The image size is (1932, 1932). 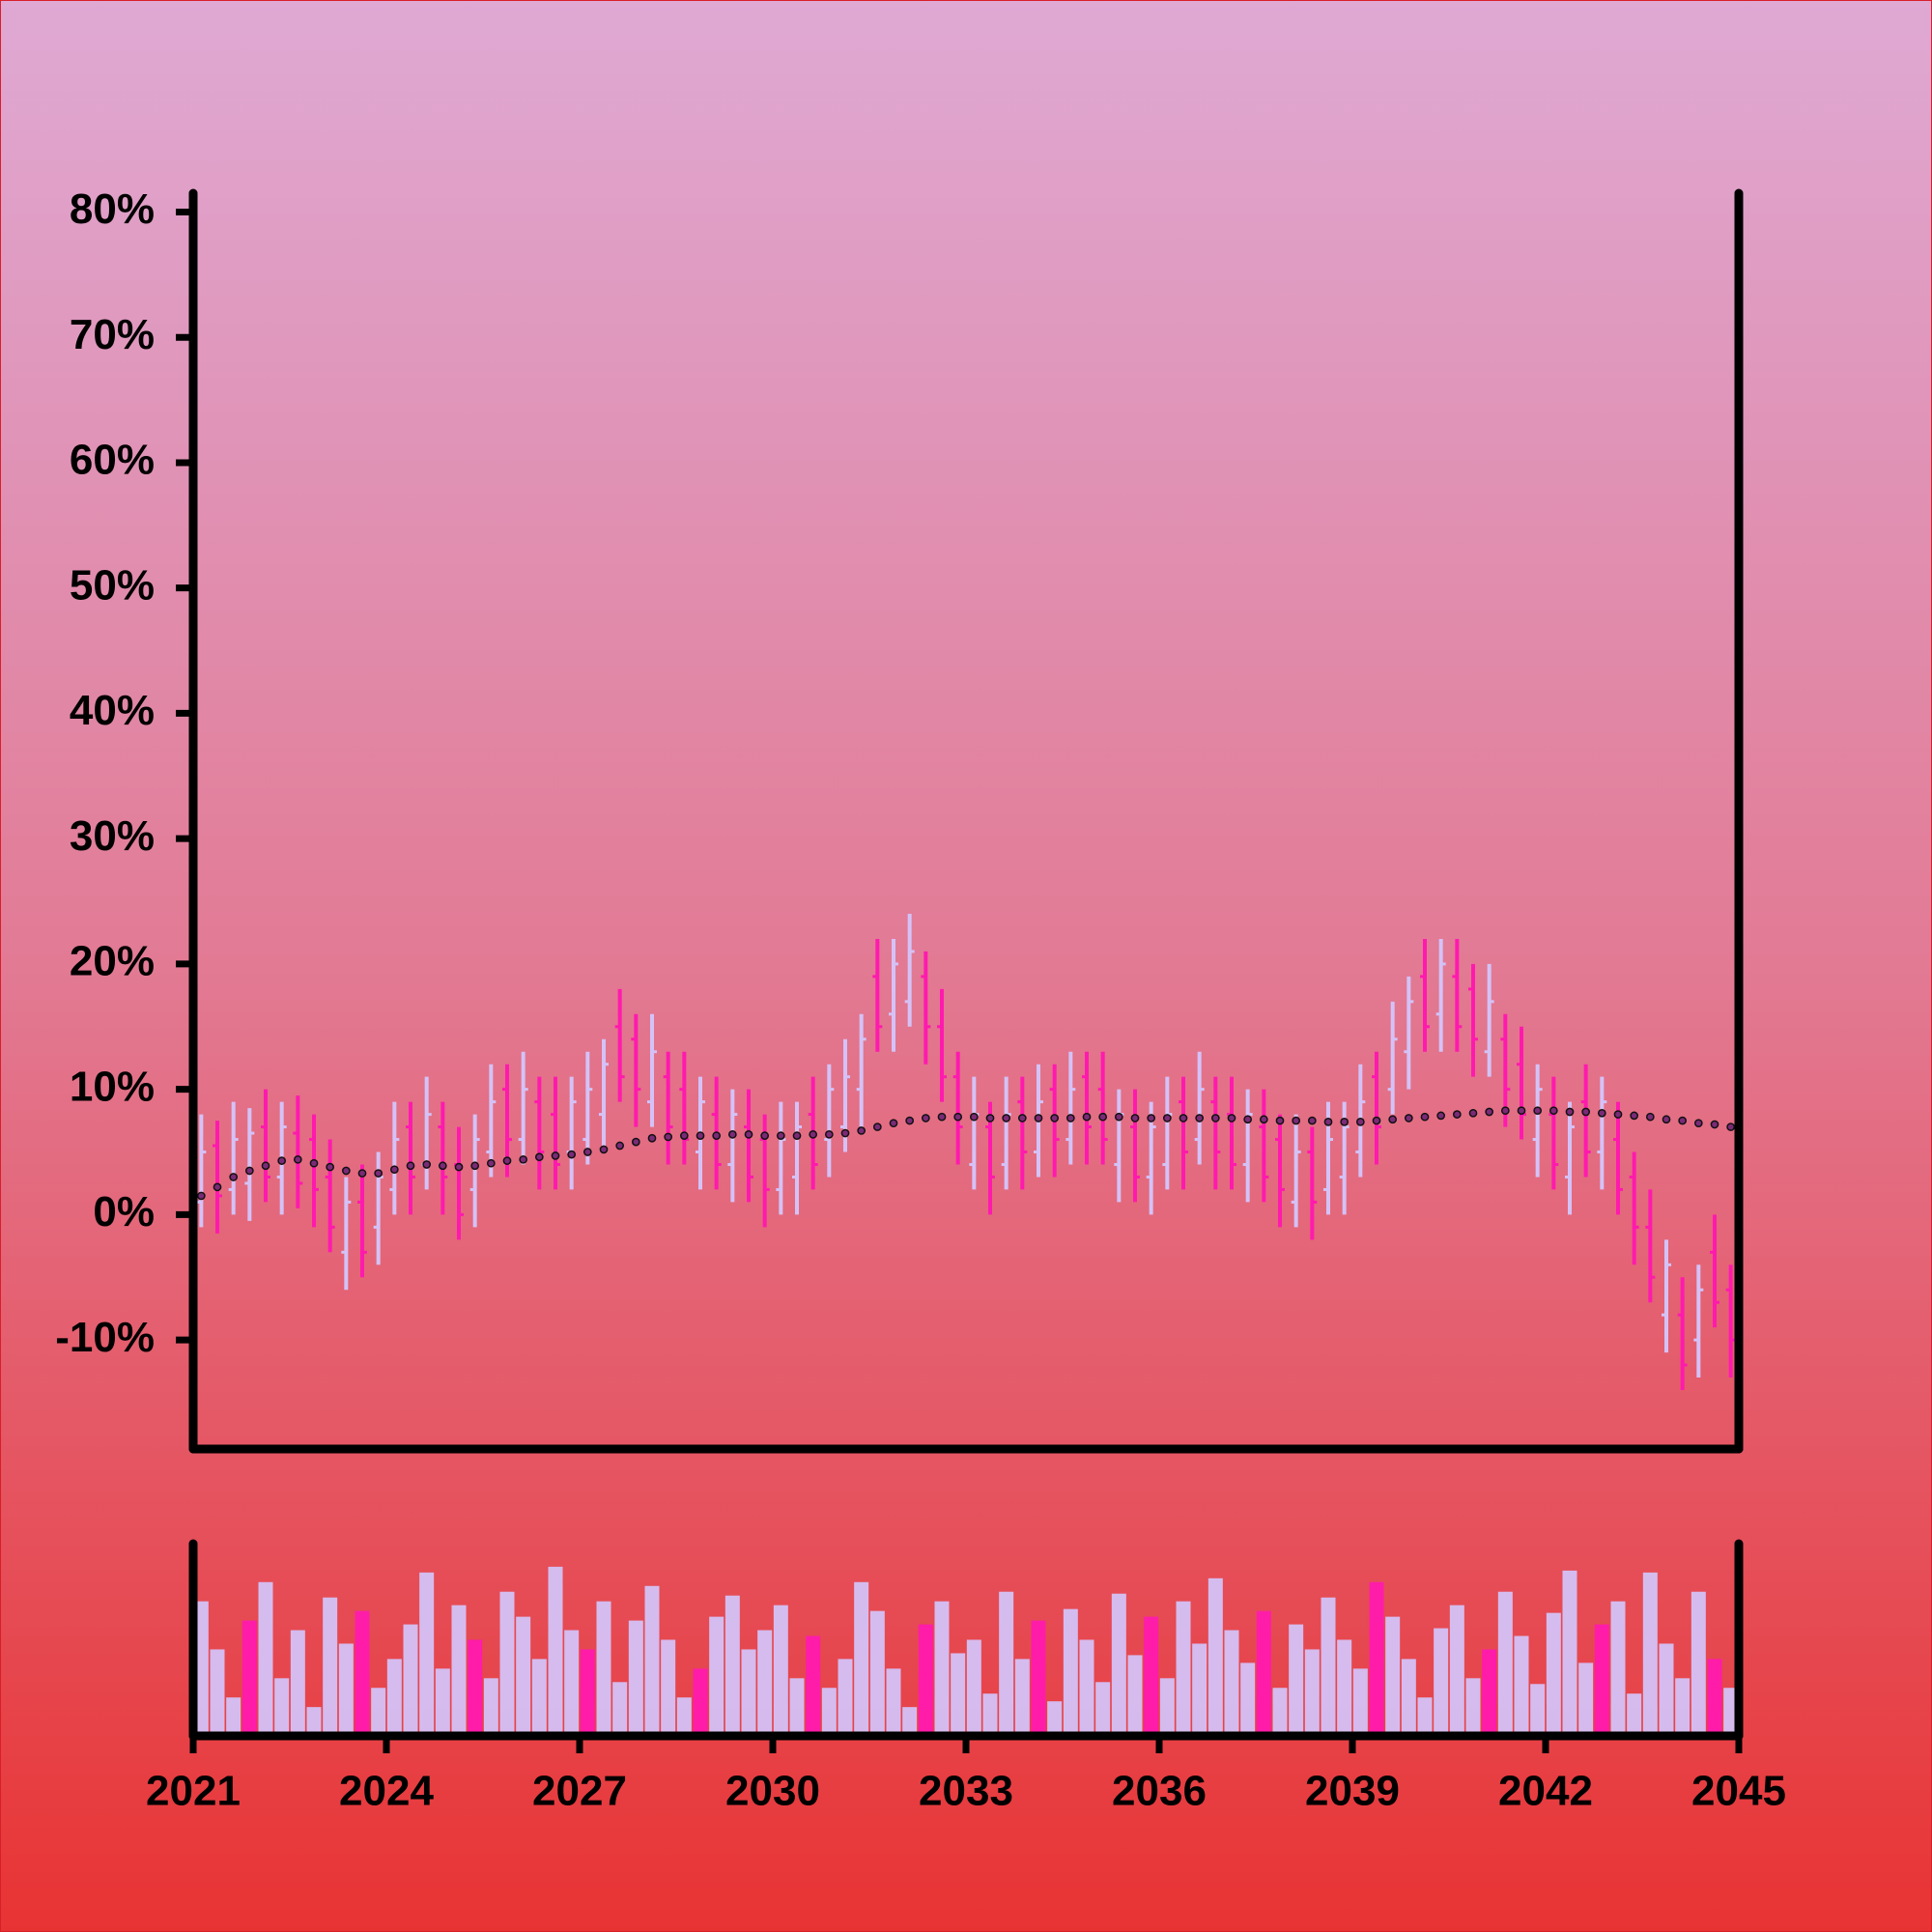 I want to click on x-tick-label: 2036, so click(x=1159, y=1791).